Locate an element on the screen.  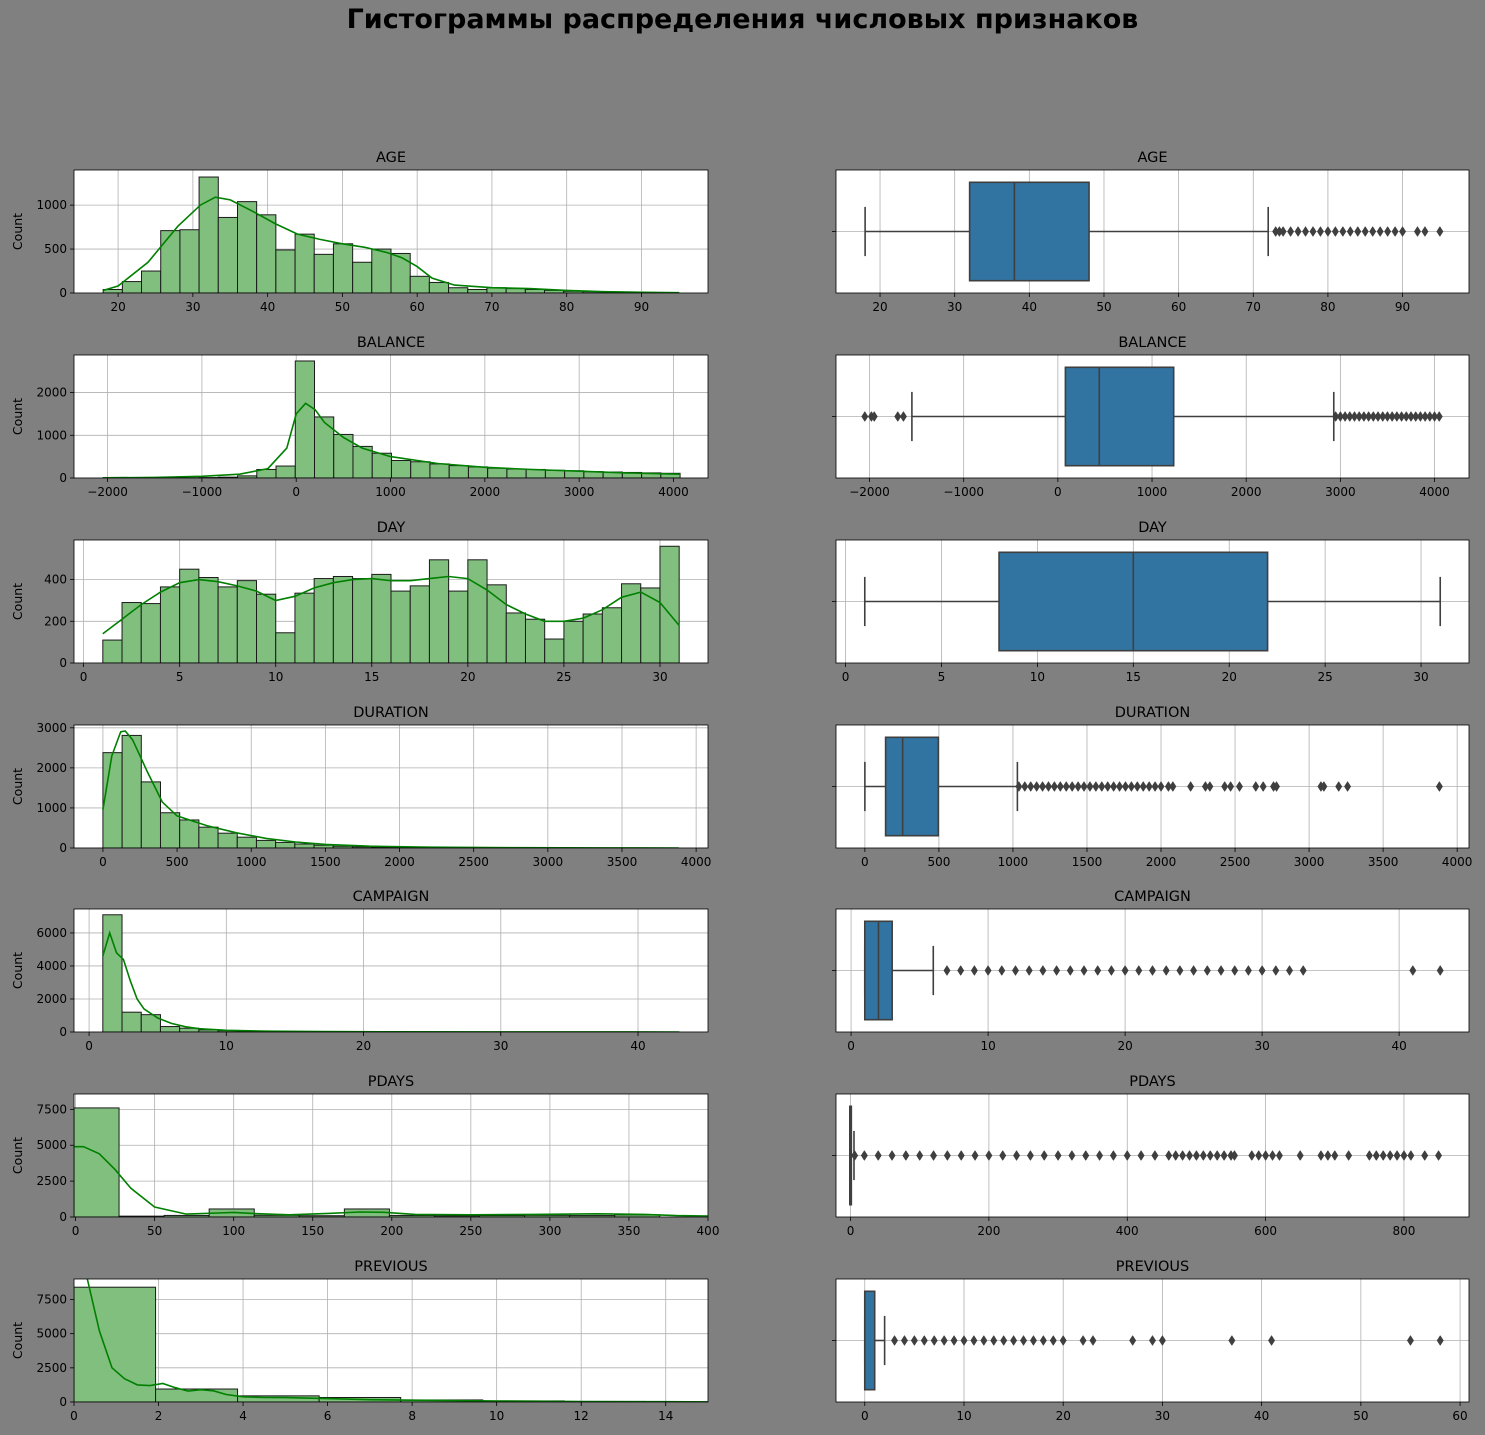
x-tick-label: 500 is located at coordinates (938, 862).